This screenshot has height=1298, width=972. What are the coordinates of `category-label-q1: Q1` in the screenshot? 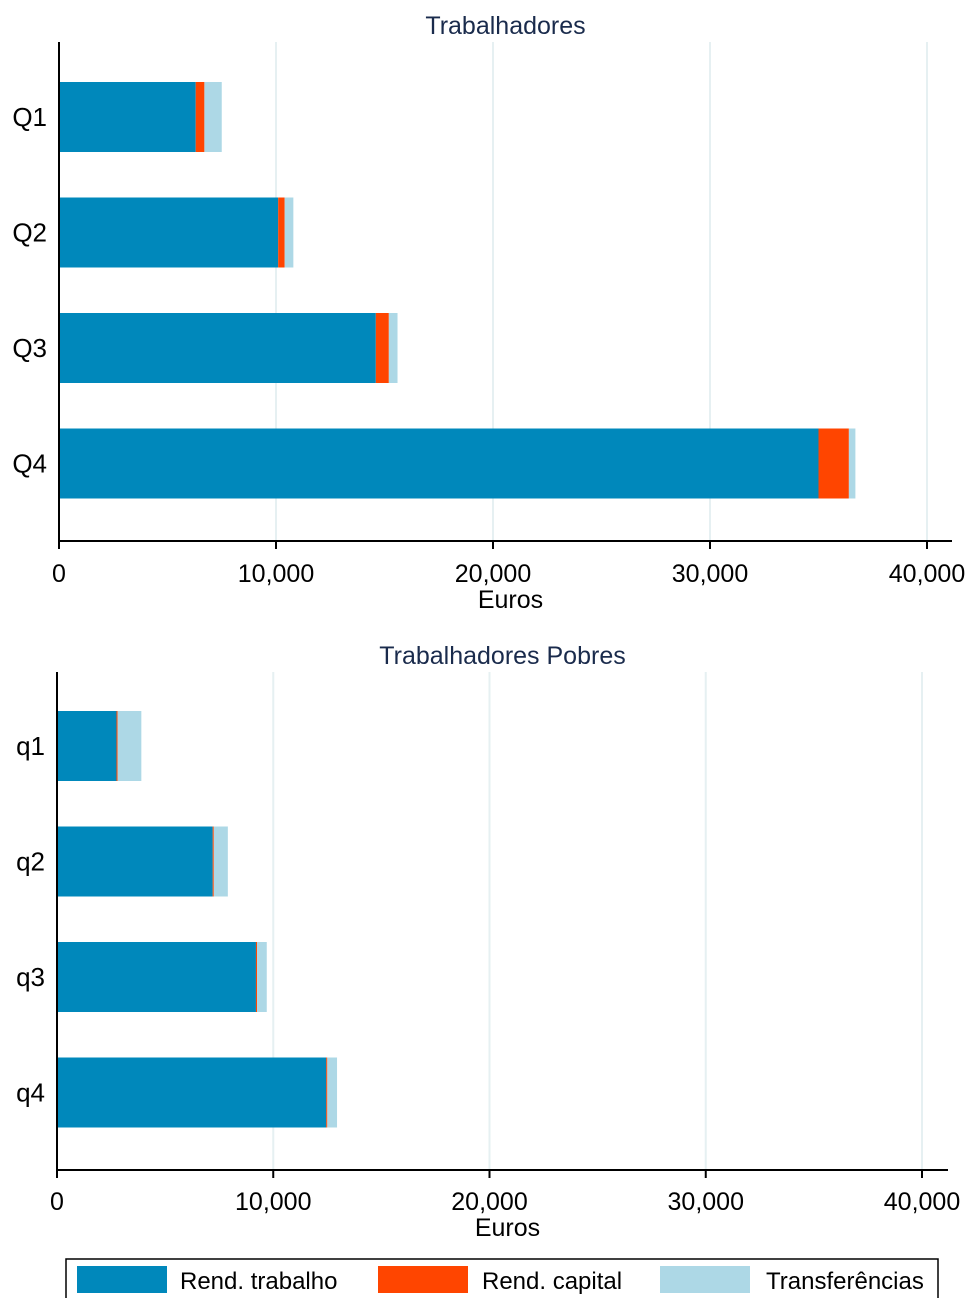 It's located at (29, 117).